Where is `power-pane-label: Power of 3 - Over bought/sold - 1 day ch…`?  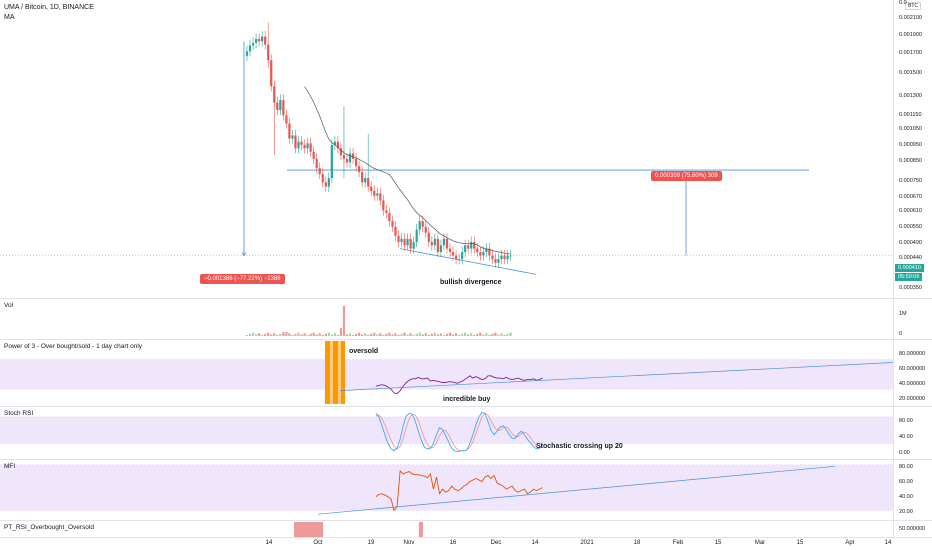
power-pane-label: Power of 3 - Over bought/sold - 1 day ch… is located at coordinates (73, 346).